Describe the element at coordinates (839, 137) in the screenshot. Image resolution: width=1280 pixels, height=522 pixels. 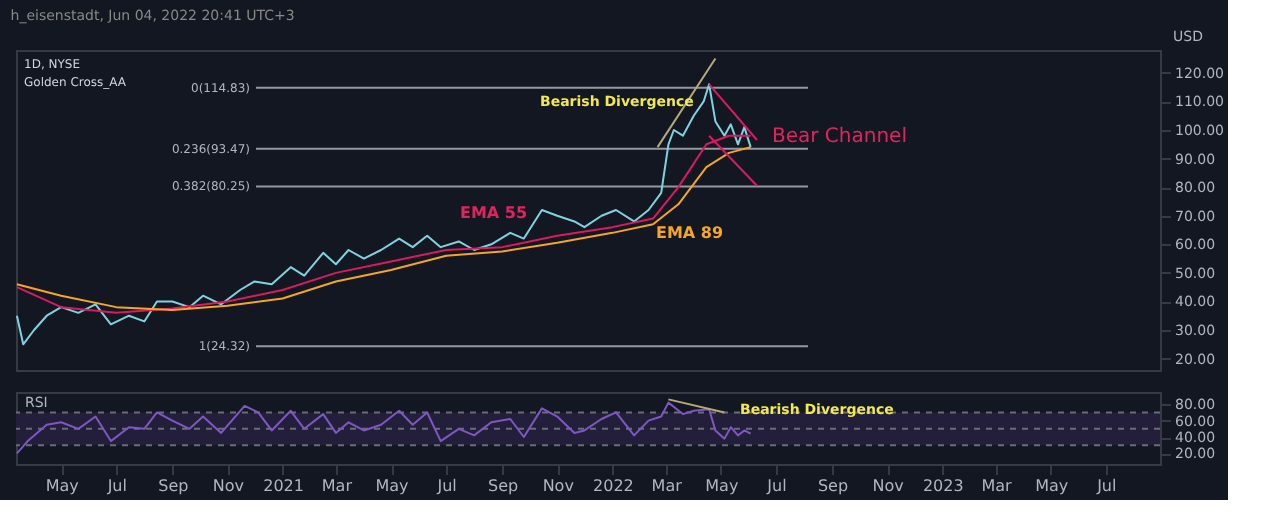
I see `annotation: Bear Channel` at that location.